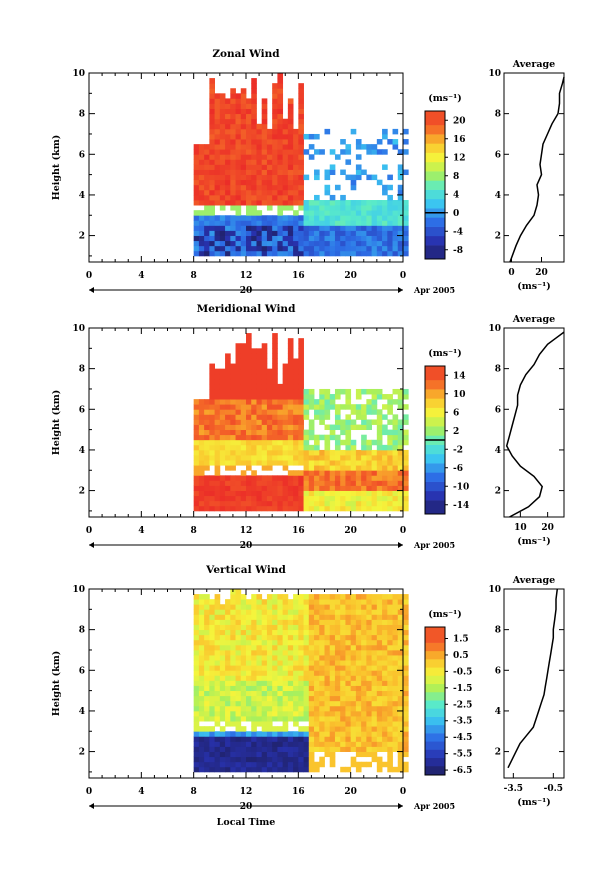 This screenshot has width=616, height=873. I want to click on date-day-label: 20, so click(246, 807).